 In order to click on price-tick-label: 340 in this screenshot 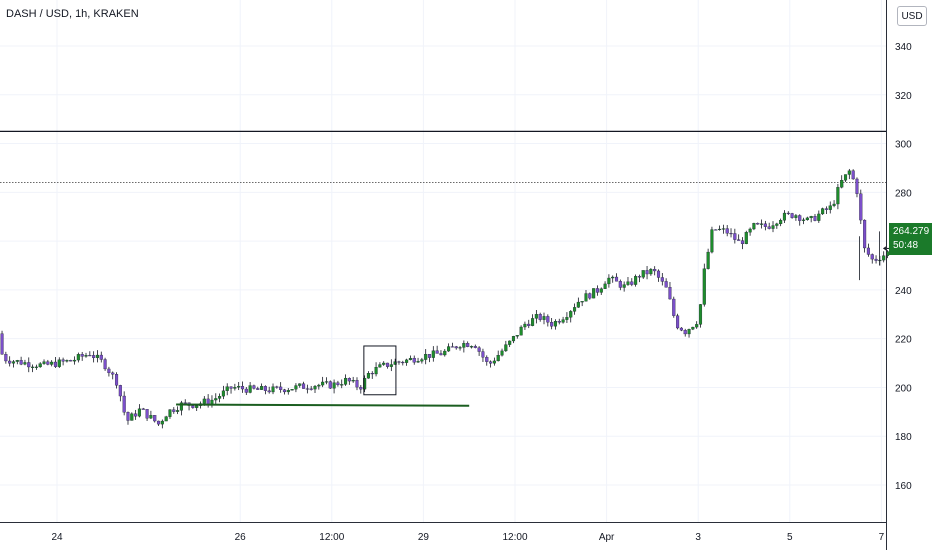, I will do `click(903, 47)`.